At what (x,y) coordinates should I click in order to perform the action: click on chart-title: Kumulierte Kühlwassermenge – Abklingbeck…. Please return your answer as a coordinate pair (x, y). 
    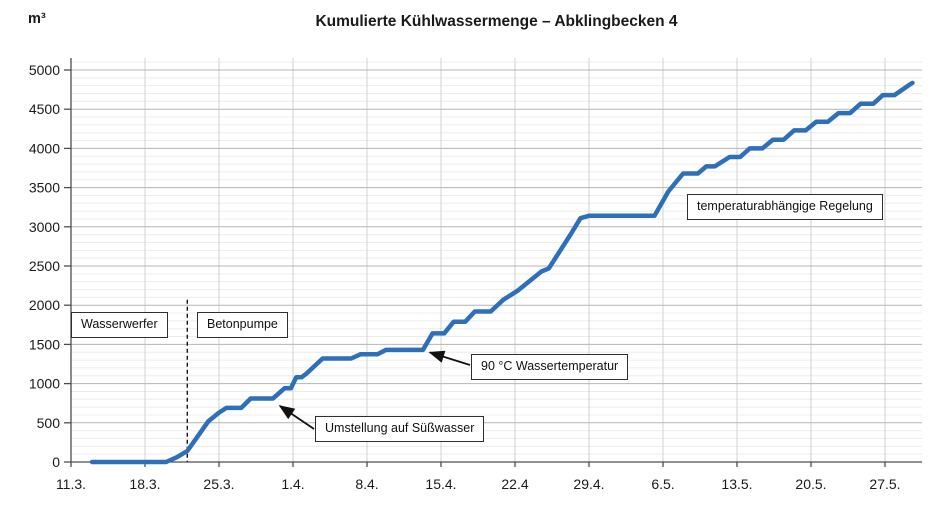
    Looking at the image, I should click on (496, 21).